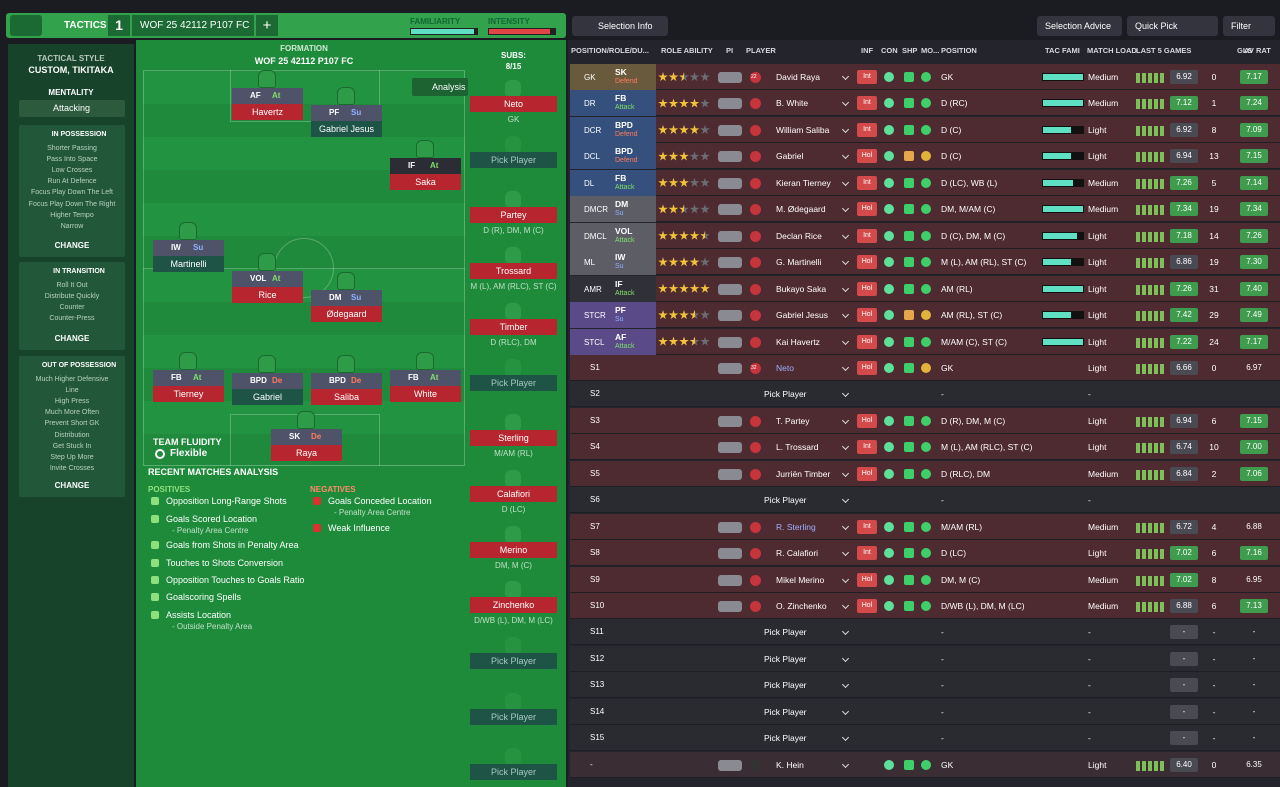 The width and height of the screenshot is (1280, 787). I want to click on sub-name: Partey, so click(513, 215).